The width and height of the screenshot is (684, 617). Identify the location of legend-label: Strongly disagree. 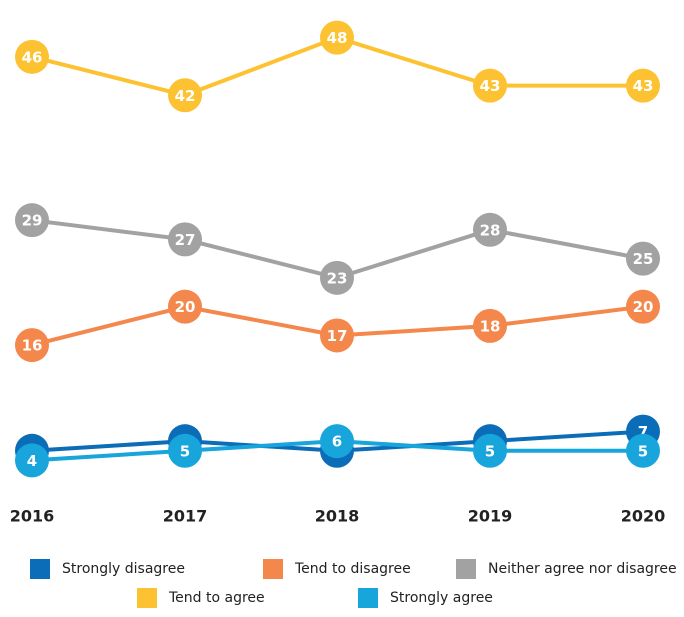
(123, 569).